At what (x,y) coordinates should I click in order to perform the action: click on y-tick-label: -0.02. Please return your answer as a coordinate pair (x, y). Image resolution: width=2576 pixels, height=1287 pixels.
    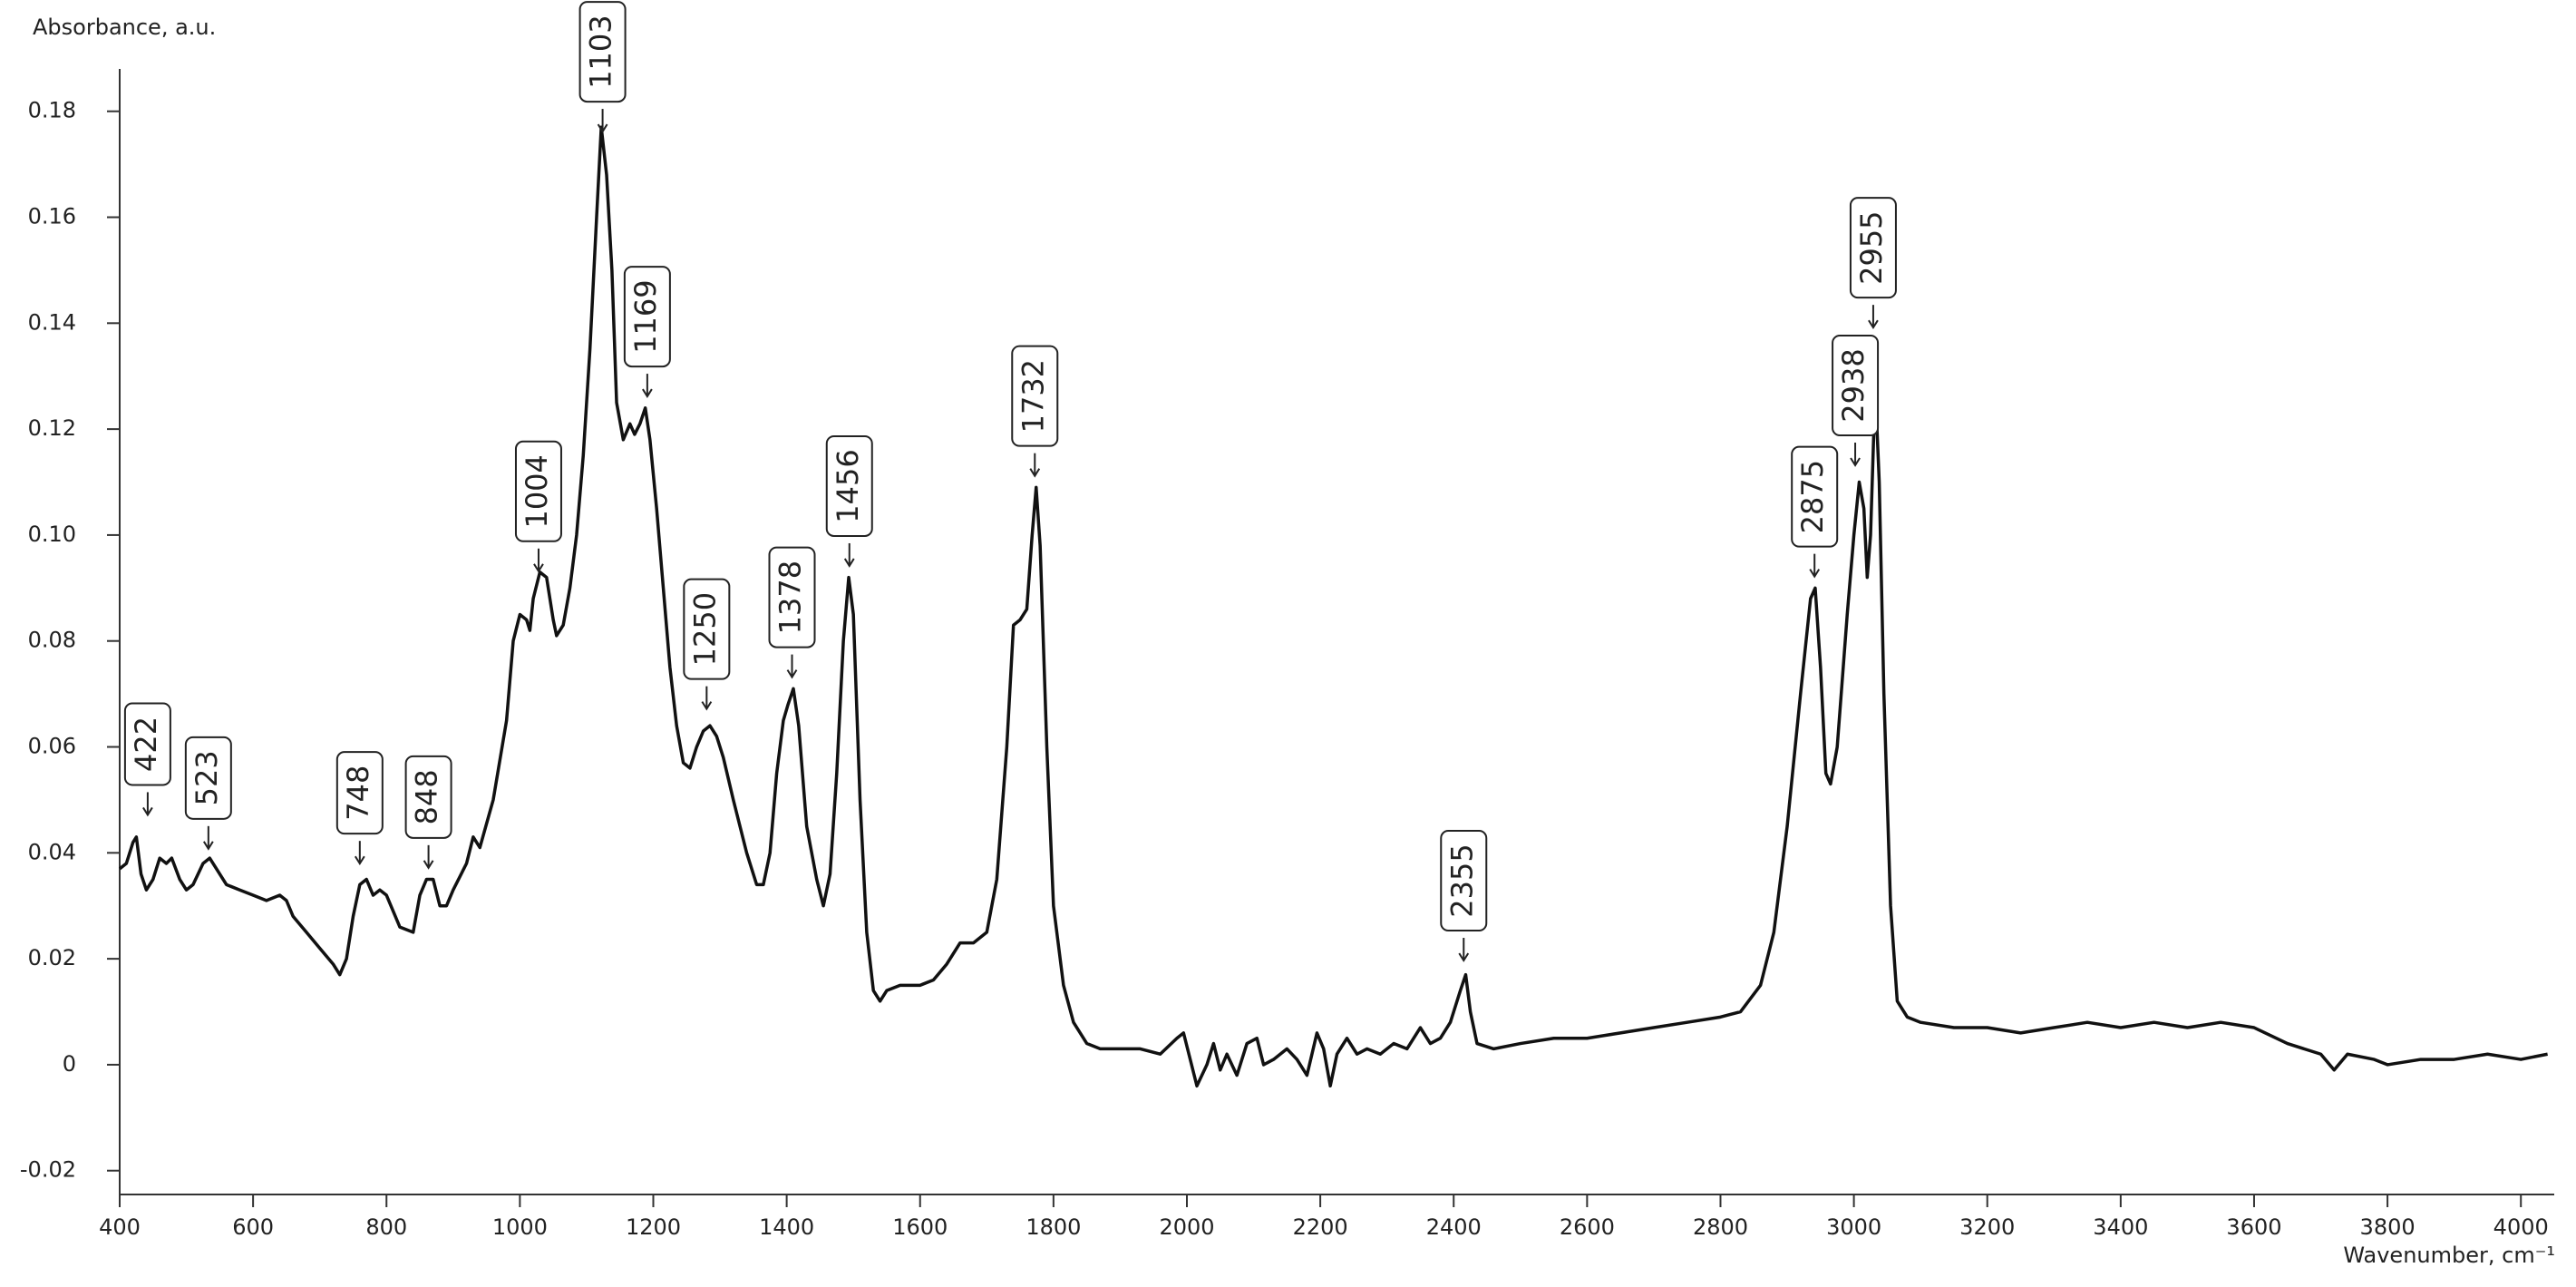
    Looking at the image, I should click on (48, 1170).